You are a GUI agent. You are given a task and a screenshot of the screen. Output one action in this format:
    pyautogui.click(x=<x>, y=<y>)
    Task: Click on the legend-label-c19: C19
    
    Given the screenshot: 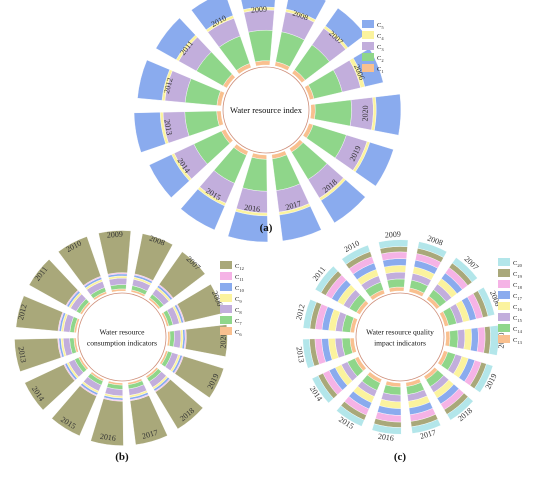 What is the action you would take?
    pyautogui.click(x=518, y=275)
    